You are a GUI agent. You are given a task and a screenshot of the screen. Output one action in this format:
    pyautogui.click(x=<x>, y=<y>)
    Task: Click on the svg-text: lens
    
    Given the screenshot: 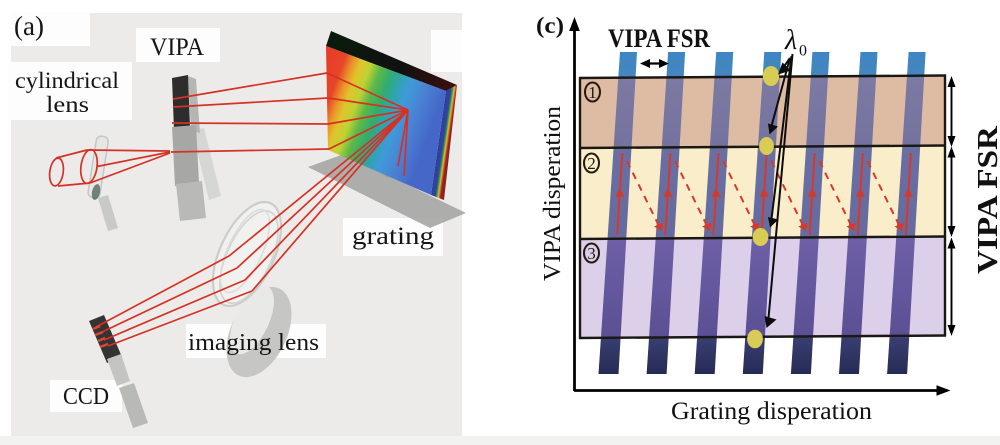 What is the action you would take?
    pyautogui.click(x=67, y=104)
    